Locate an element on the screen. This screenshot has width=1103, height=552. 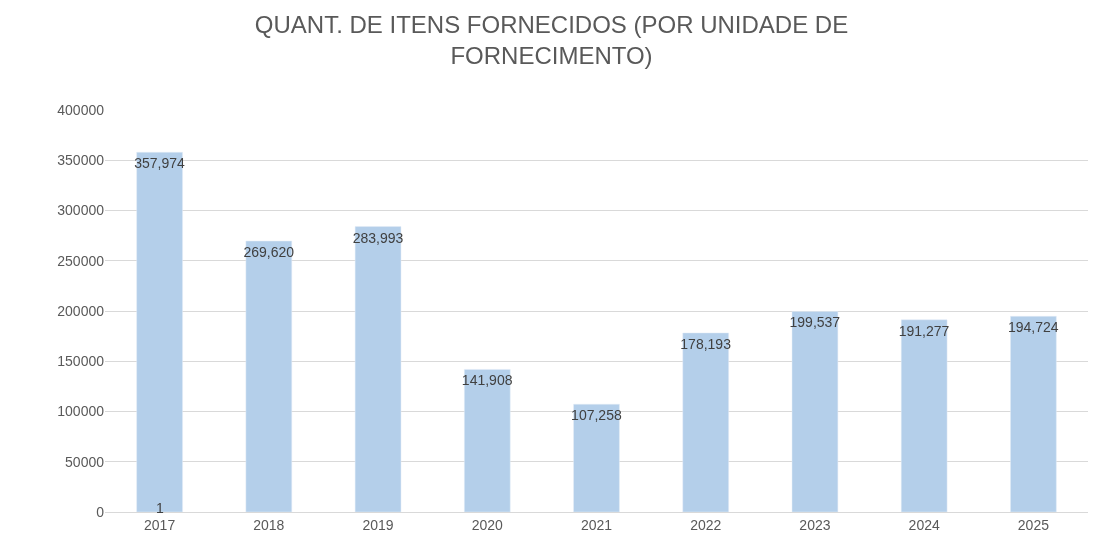
x-tick-label: 2017 is located at coordinates (160, 524).